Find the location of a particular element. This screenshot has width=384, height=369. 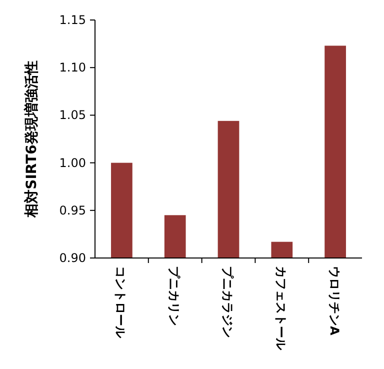

x-tick-label: プニカラジン is located at coordinates (227, 302).